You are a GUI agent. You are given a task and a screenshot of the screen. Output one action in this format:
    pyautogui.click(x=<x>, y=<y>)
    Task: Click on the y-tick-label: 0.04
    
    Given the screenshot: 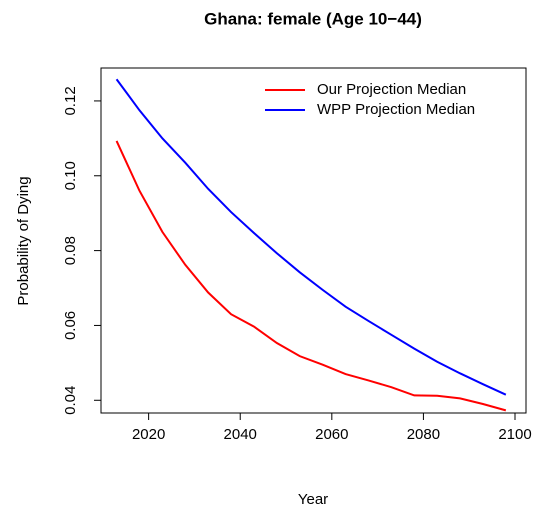 What is the action you would take?
    pyautogui.click(x=70, y=400)
    